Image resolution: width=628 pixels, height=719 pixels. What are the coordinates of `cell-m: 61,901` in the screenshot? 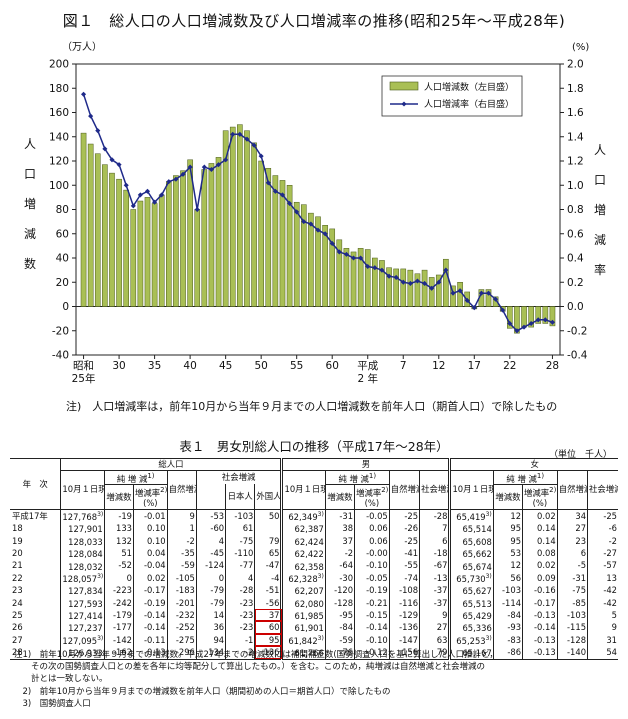 It's located at (303, 627).